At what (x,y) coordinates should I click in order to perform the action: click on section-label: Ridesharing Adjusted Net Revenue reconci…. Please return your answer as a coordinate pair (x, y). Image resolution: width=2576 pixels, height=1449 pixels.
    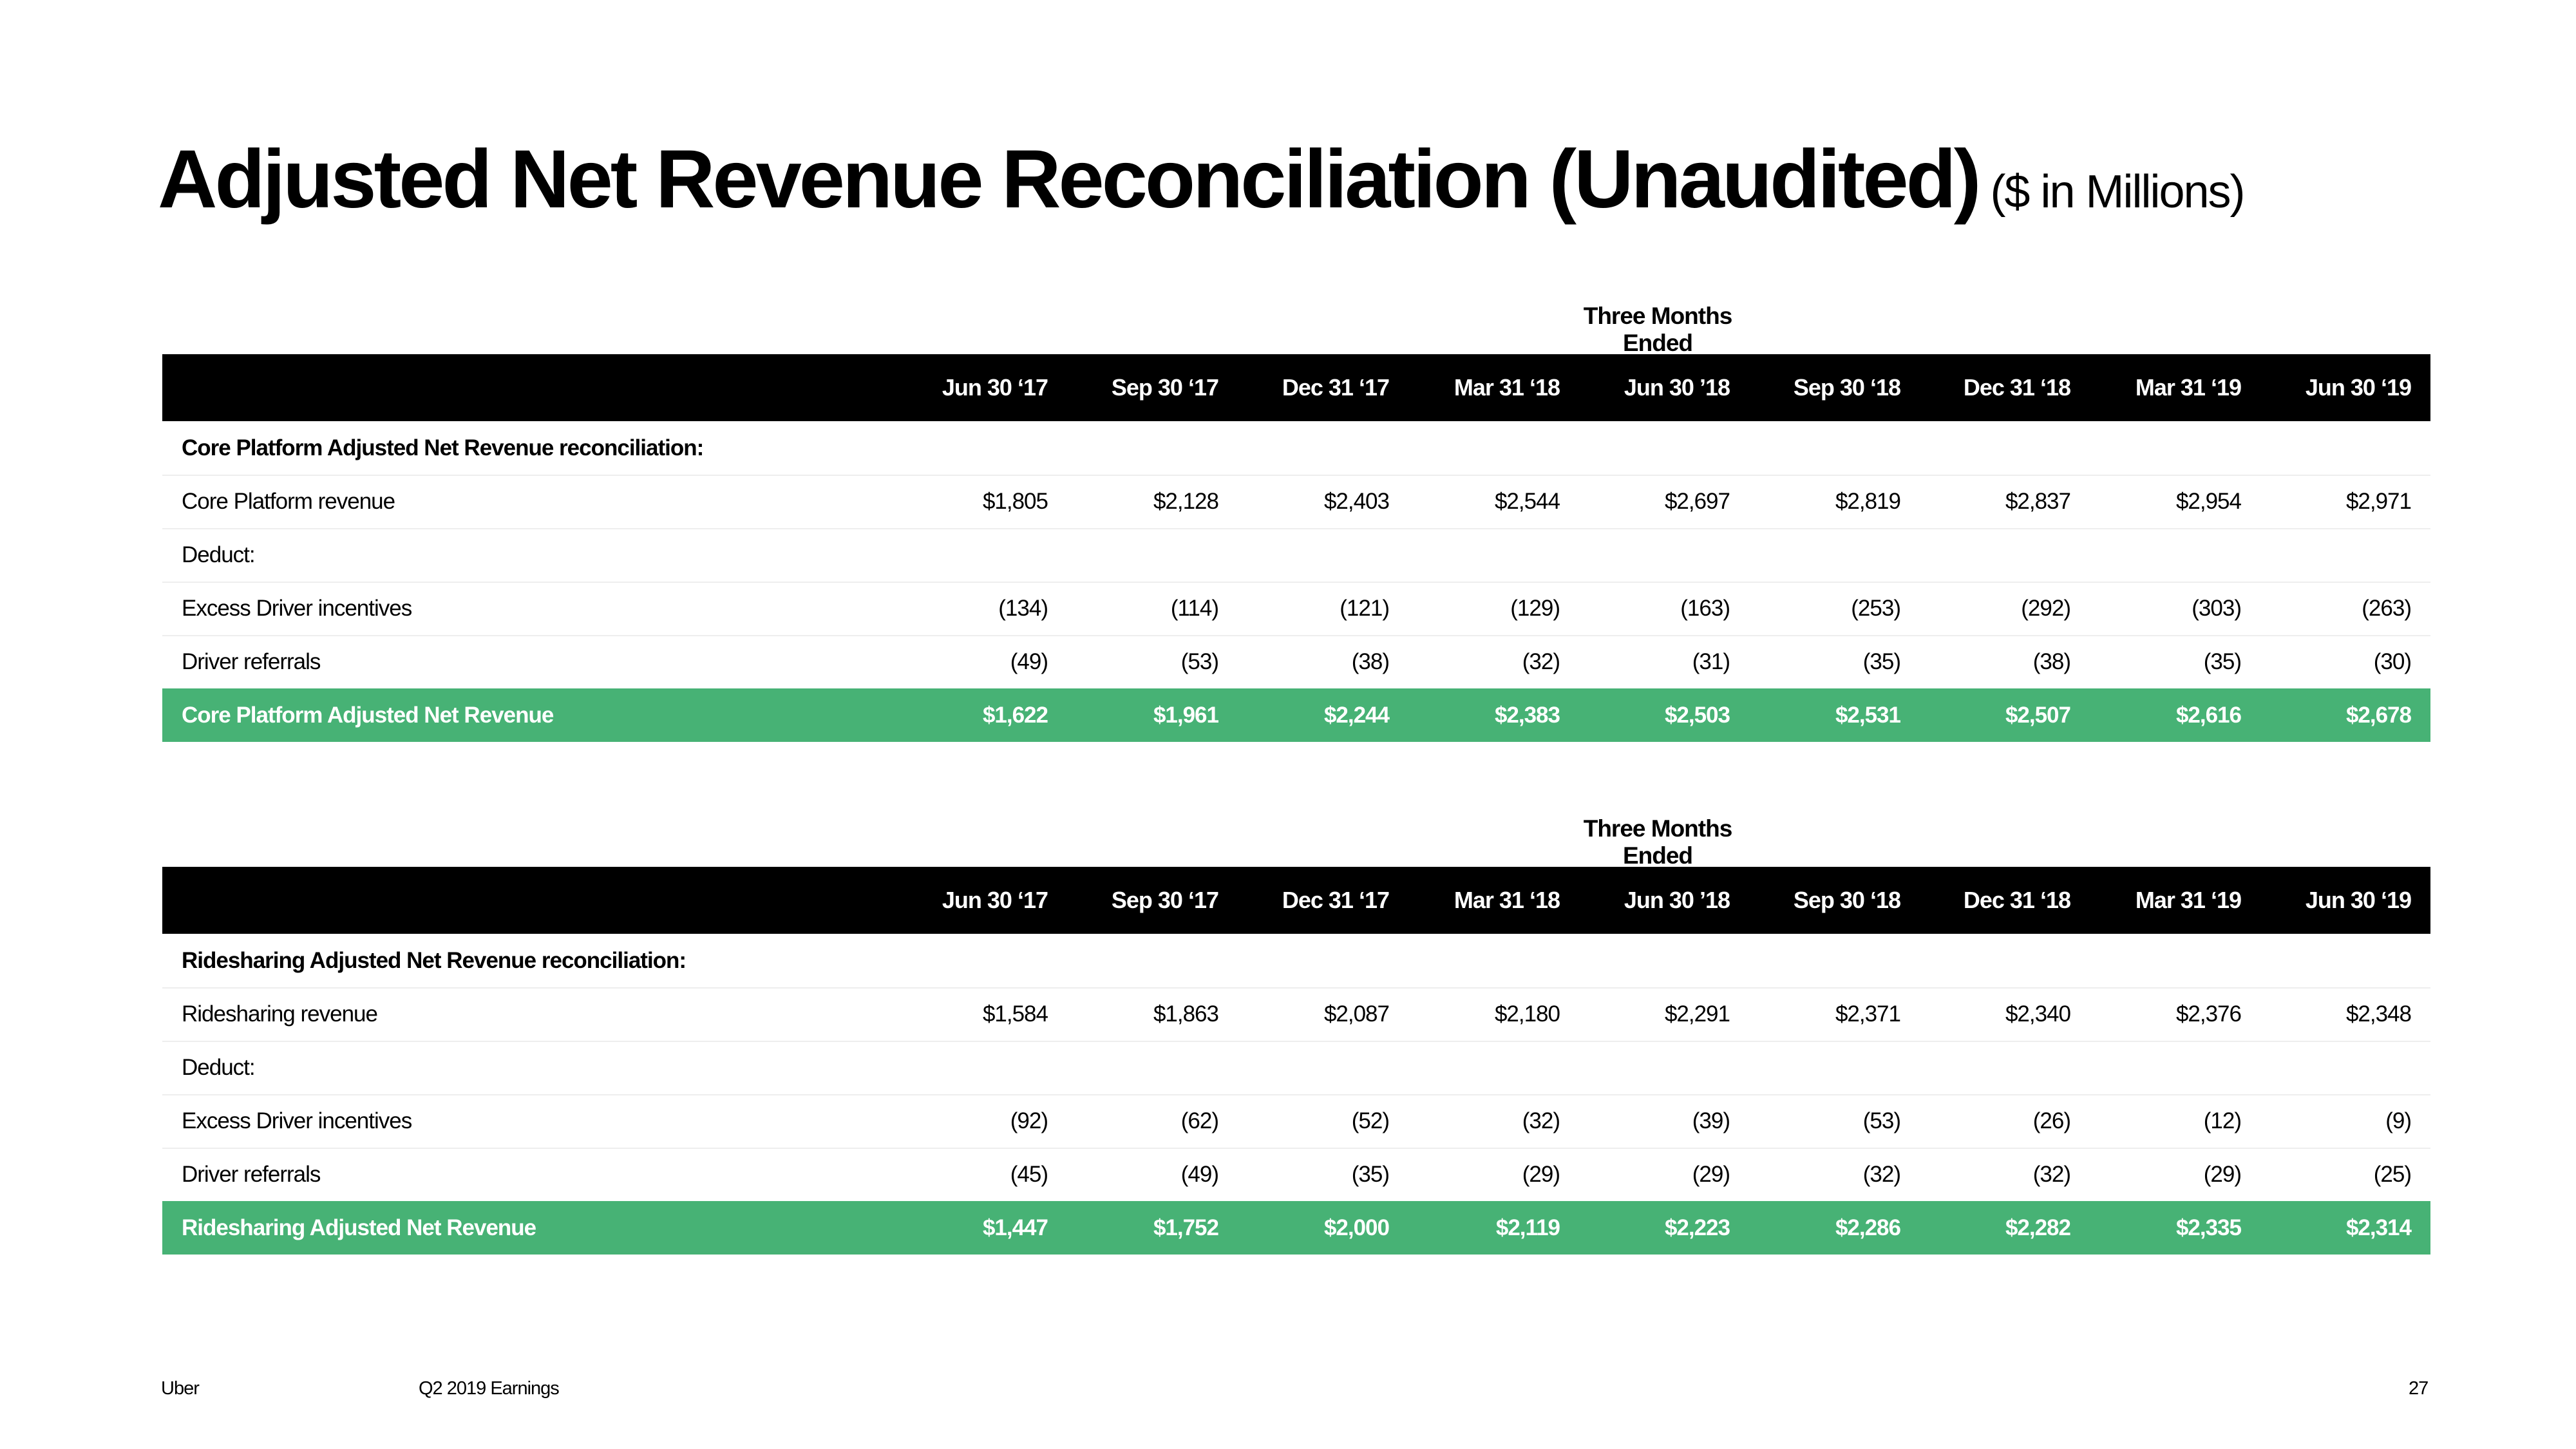
    Looking at the image, I should click on (434, 960).